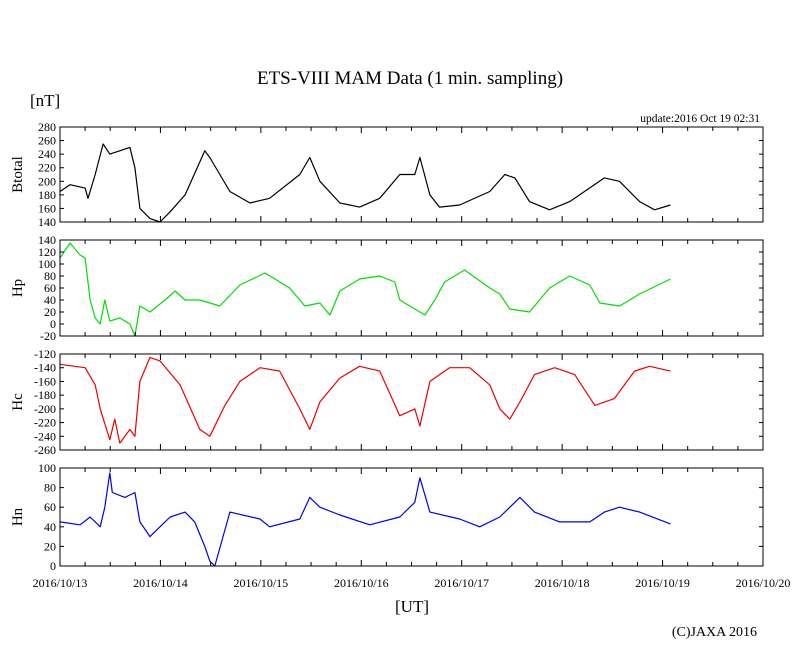 The image size is (810, 655). Describe the element at coordinates (60, 583) in the screenshot. I see `x-tick-label: 2016/10/13` at that location.